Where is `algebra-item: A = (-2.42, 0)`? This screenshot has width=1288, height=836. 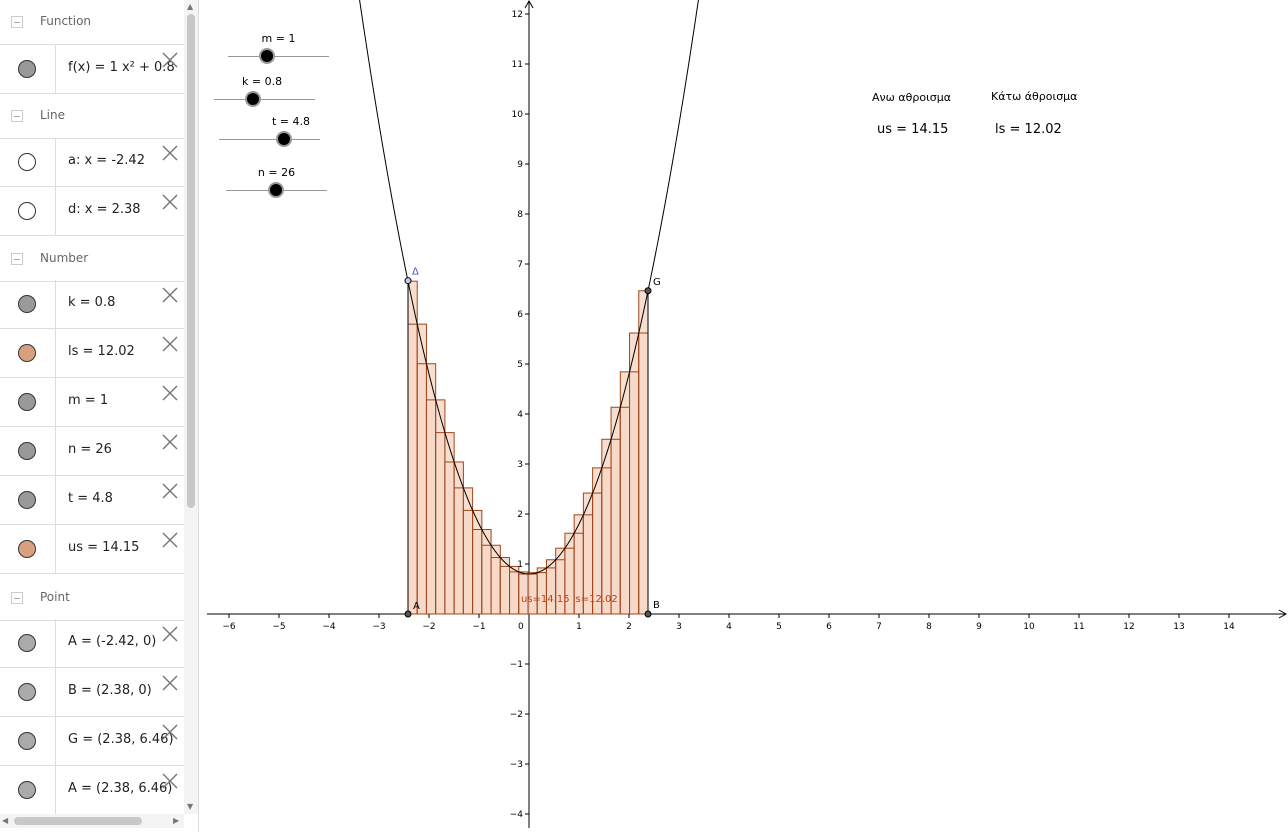 algebra-item: A = (-2.42, 0) is located at coordinates (92, 643).